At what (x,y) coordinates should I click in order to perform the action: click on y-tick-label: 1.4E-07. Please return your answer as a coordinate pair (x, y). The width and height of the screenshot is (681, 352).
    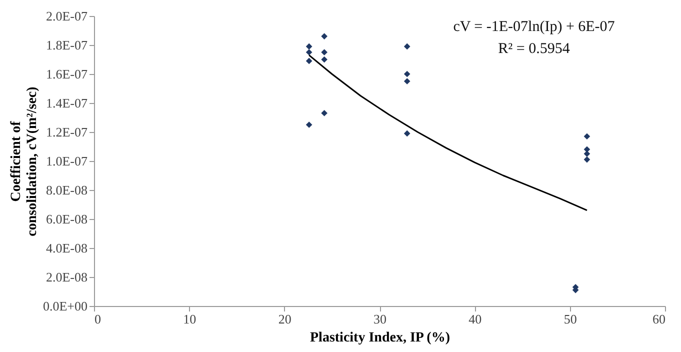
    Looking at the image, I should click on (67, 103).